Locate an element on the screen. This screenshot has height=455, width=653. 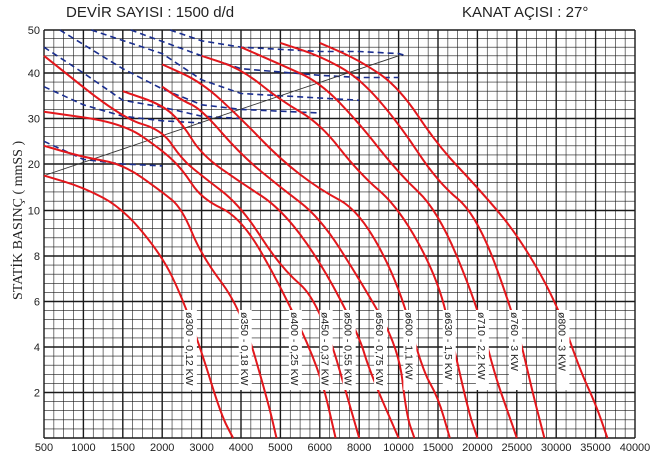
speed-header: DEVİR SAYISI : 1500 d/d is located at coordinates (150, 12).